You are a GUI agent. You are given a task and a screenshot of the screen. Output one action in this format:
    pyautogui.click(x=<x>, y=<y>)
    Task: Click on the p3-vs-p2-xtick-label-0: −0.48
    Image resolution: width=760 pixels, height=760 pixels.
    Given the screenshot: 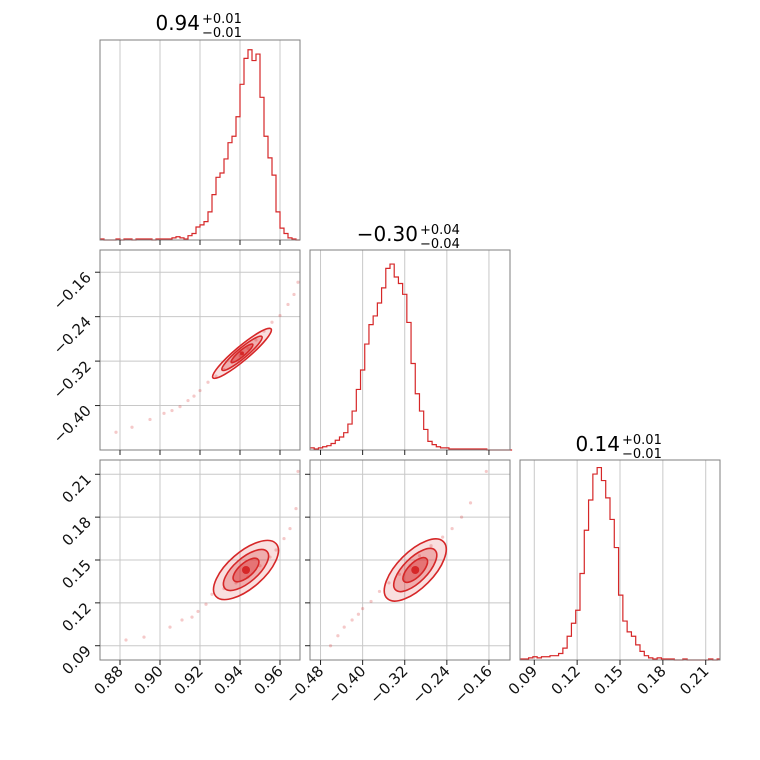 What is the action you would take?
    pyautogui.click(x=304, y=684)
    